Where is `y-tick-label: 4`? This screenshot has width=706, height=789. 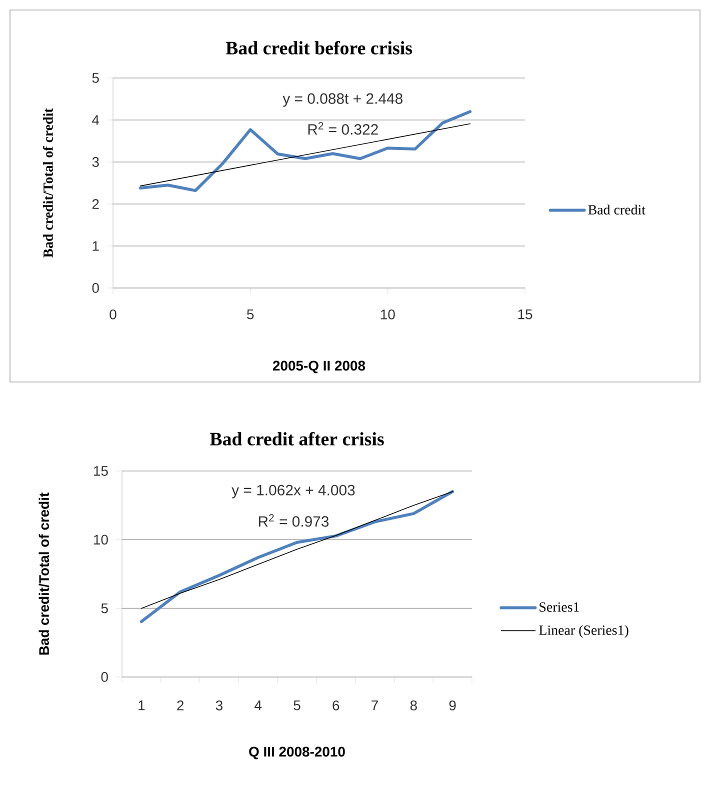 y-tick-label: 4 is located at coordinates (96, 120).